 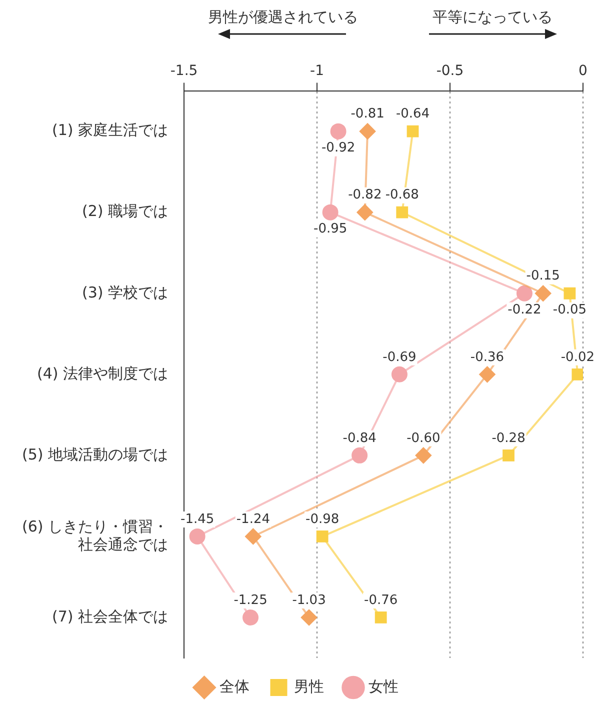 I want to click on data-label: -0.69, so click(x=399, y=357).